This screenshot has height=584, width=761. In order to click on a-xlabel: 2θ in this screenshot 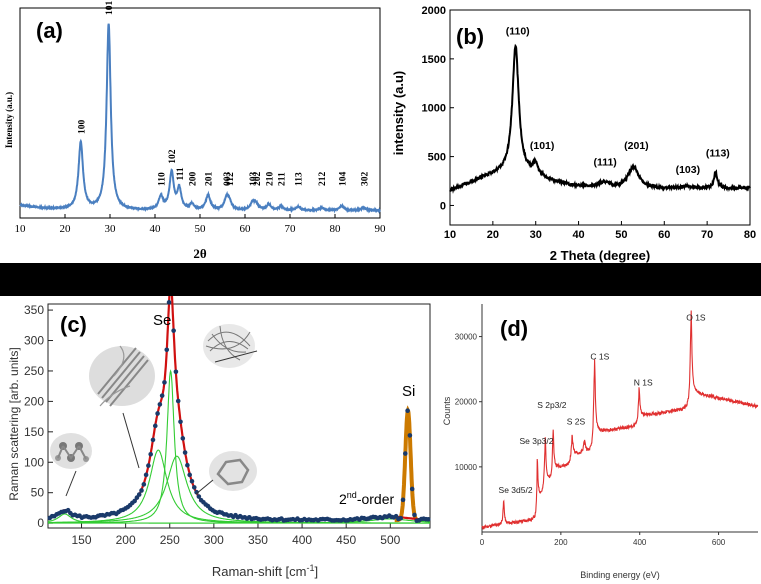, I will do `click(200, 253)`.